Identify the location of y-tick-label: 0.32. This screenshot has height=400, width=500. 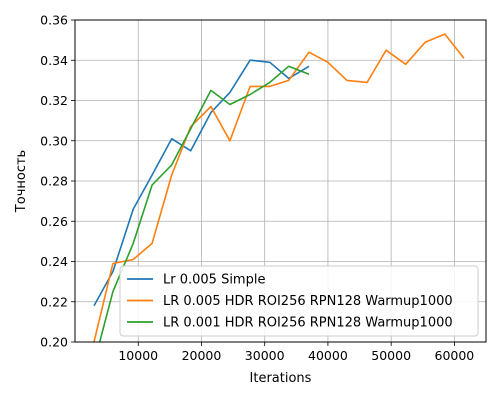
(54, 100).